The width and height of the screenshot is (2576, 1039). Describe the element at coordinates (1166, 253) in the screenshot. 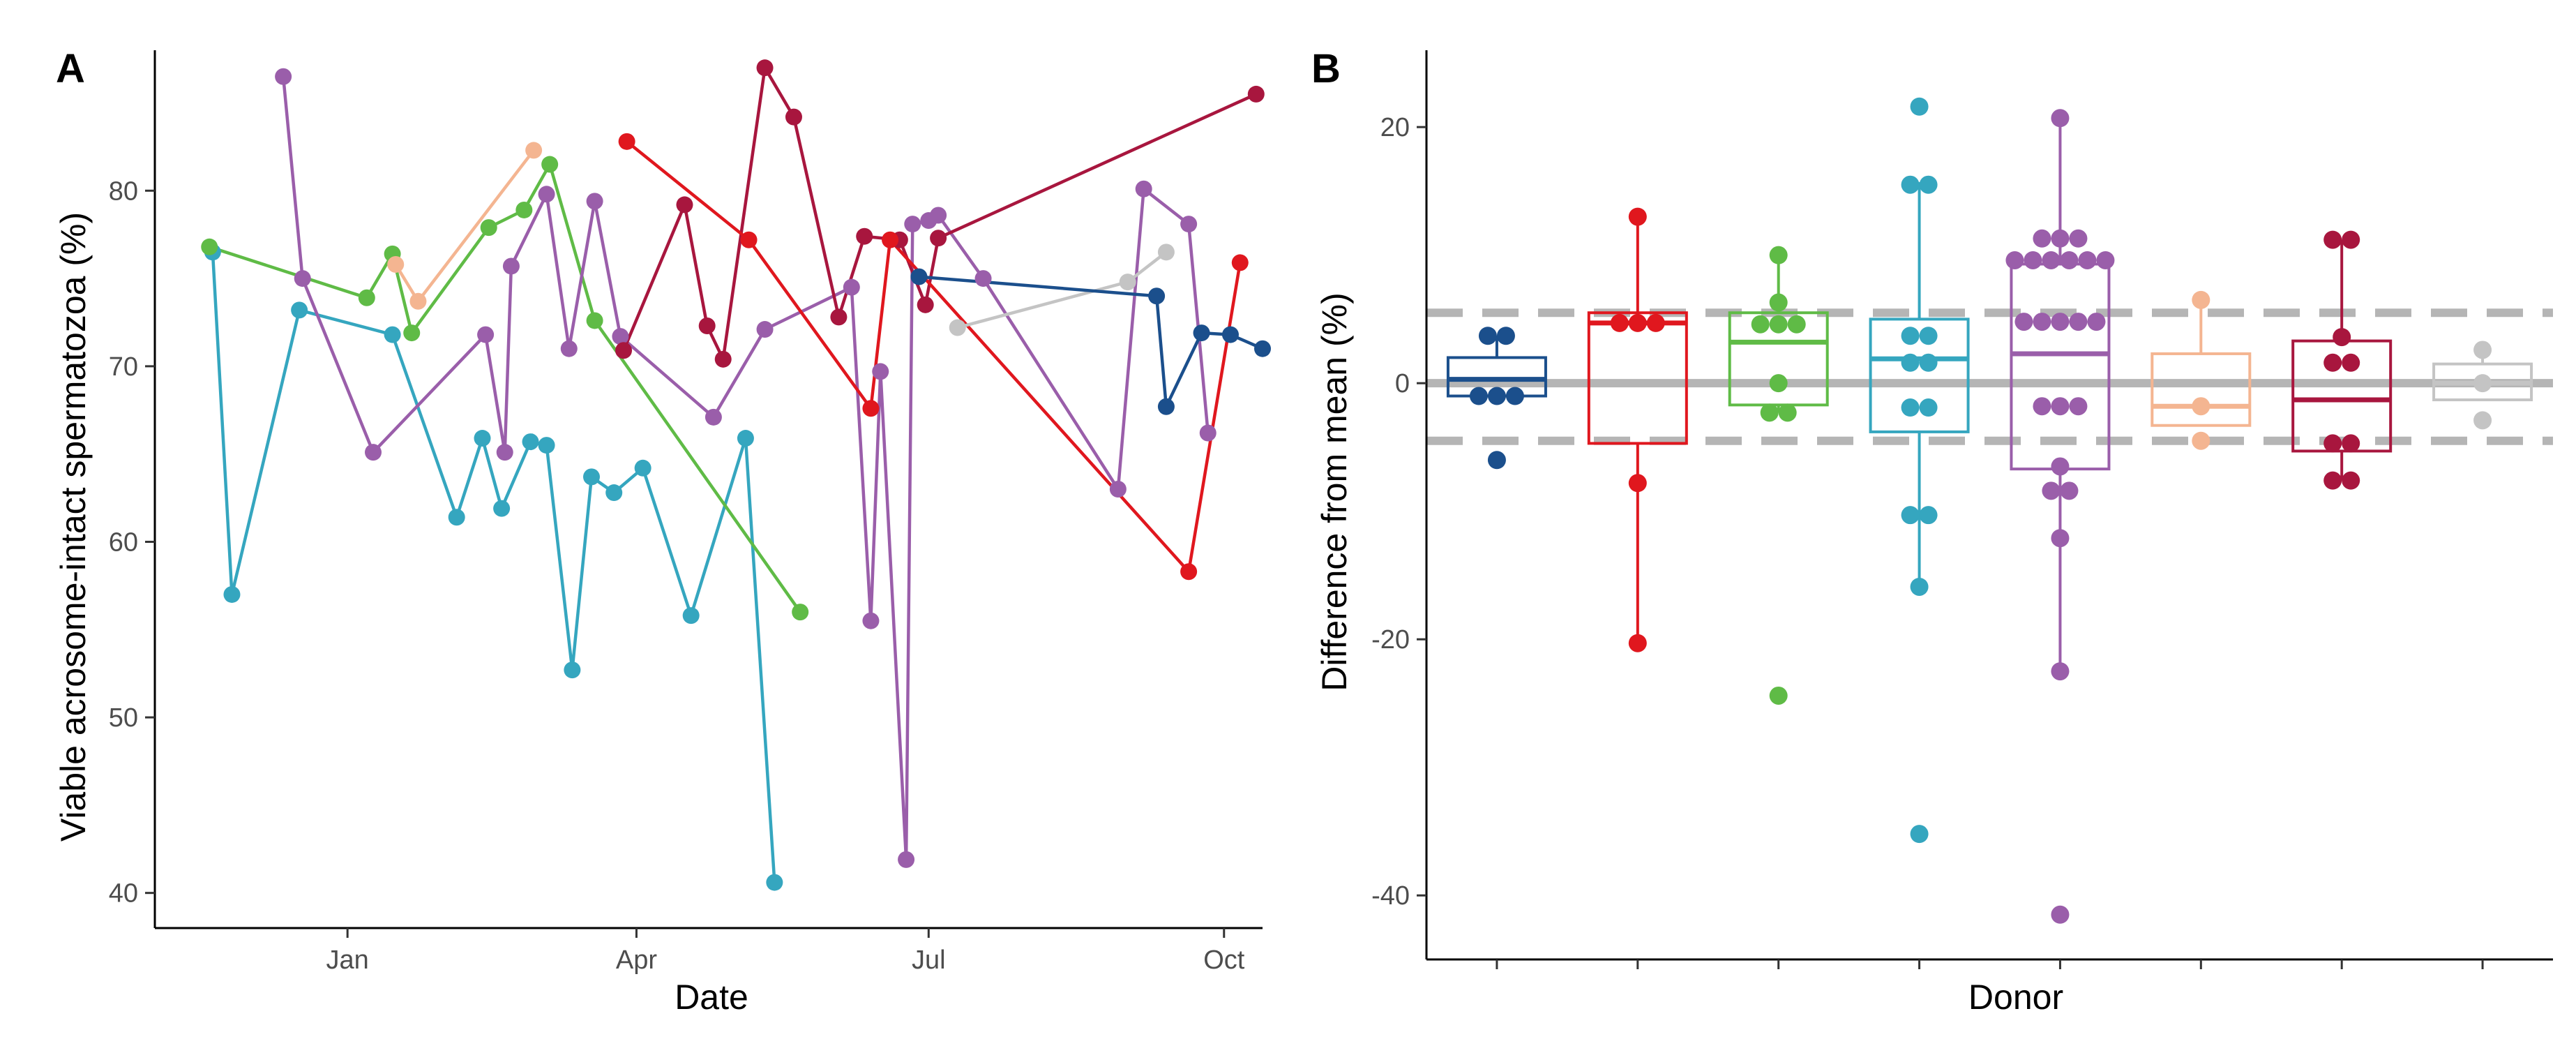

I see `data-point-donor-grey` at that location.